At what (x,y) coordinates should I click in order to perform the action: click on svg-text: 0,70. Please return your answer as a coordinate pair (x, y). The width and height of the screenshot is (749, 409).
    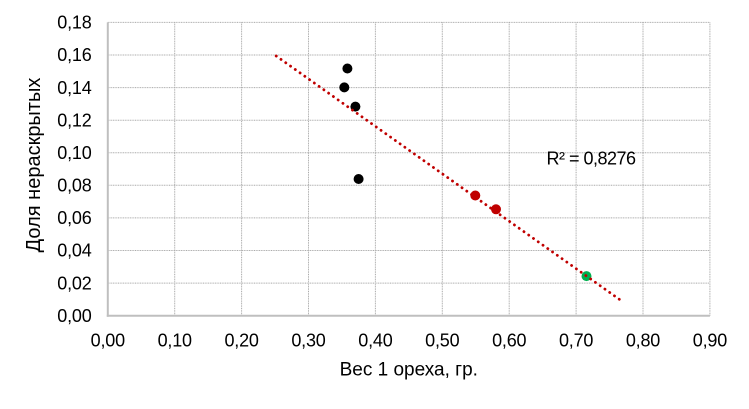
    Looking at the image, I should click on (576, 341).